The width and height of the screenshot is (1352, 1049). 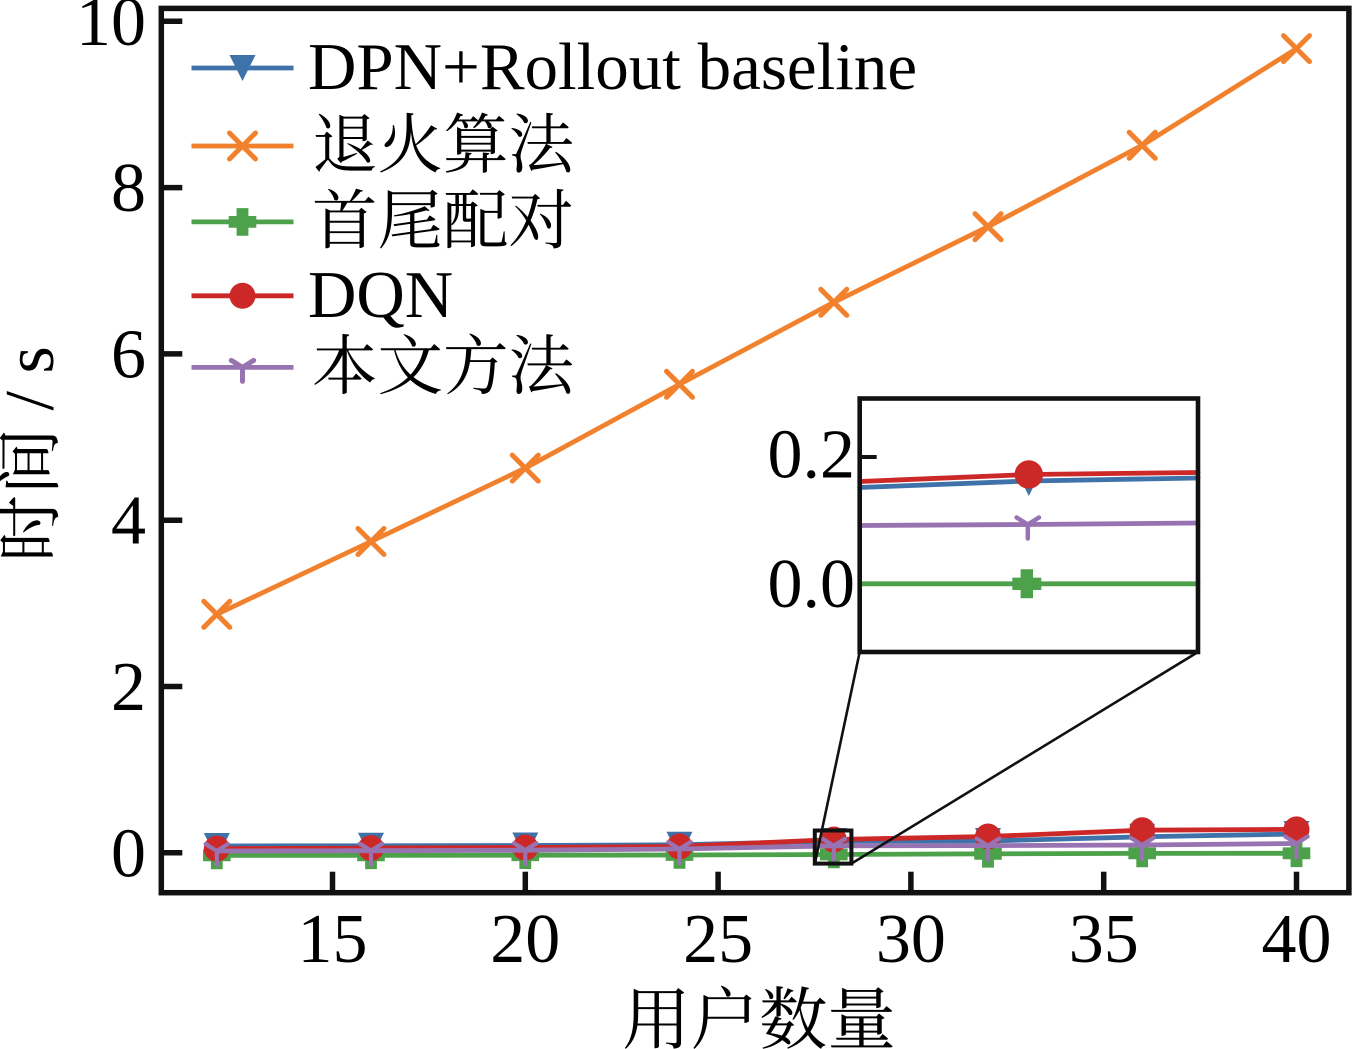 What do you see at coordinates (128, 853) in the screenshot?
I see `svg-text: 0` at bounding box center [128, 853].